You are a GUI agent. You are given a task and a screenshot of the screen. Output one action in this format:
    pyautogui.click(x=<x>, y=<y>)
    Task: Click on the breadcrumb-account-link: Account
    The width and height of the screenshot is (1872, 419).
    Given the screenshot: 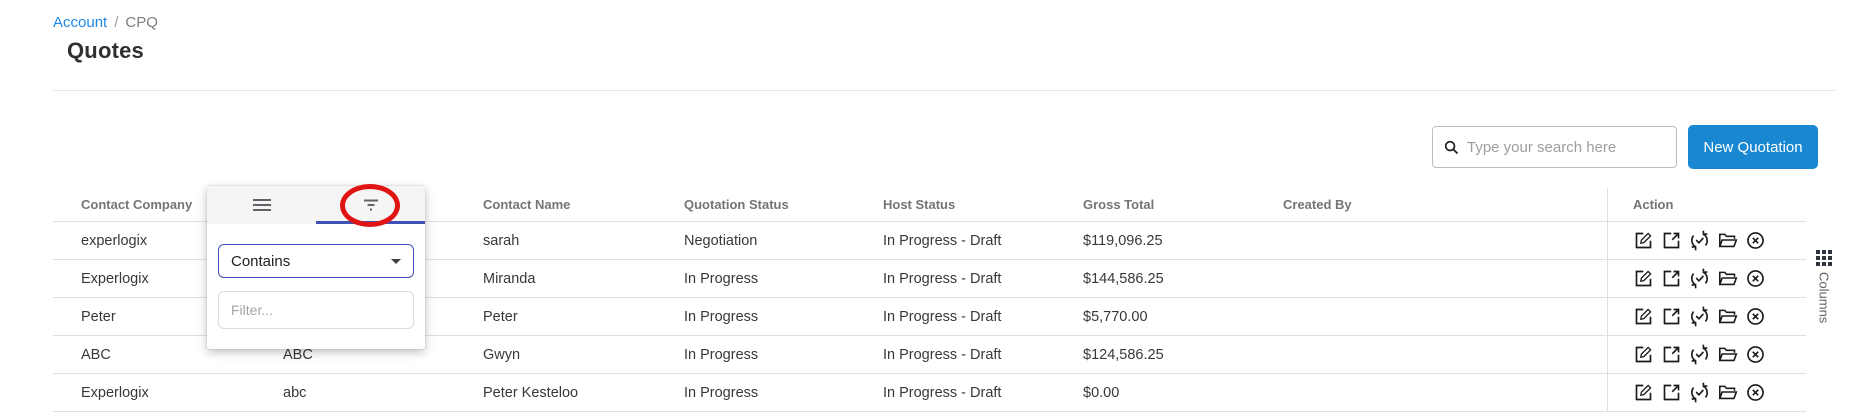 What is the action you would take?
    pyautogui.click(x=80, y=22)
    